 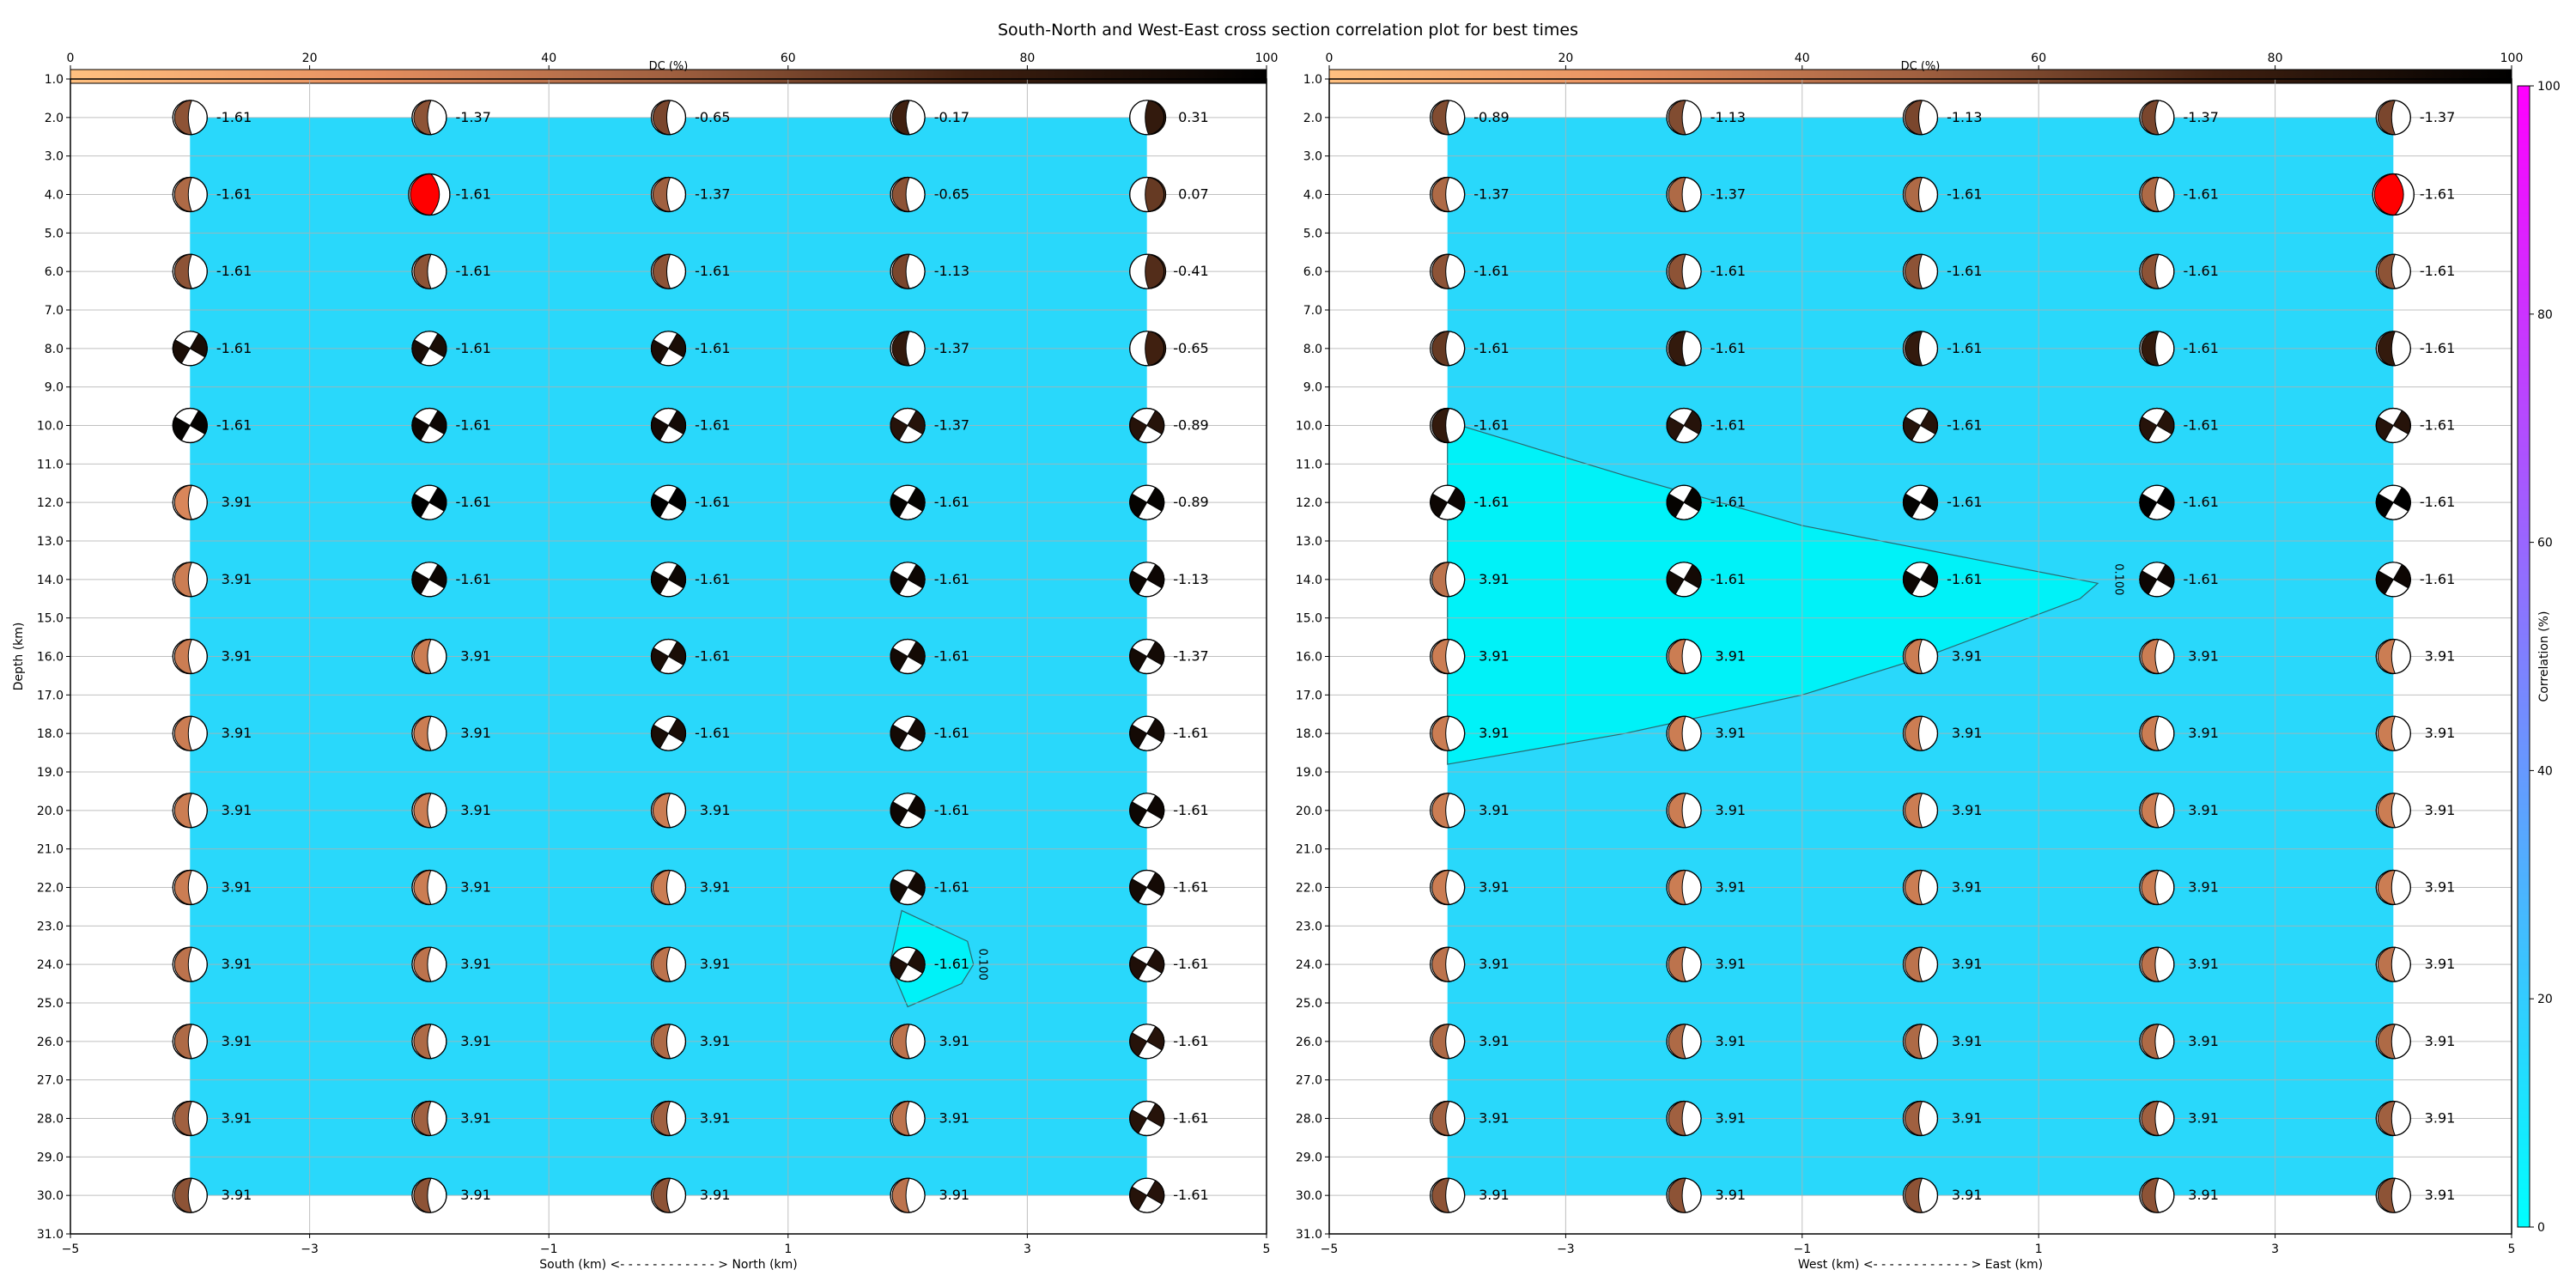 What do you see at coordinates (50, 889) in the screenshot?
I see `y-tick-label: 22.0` at bounding box center [50, 889].